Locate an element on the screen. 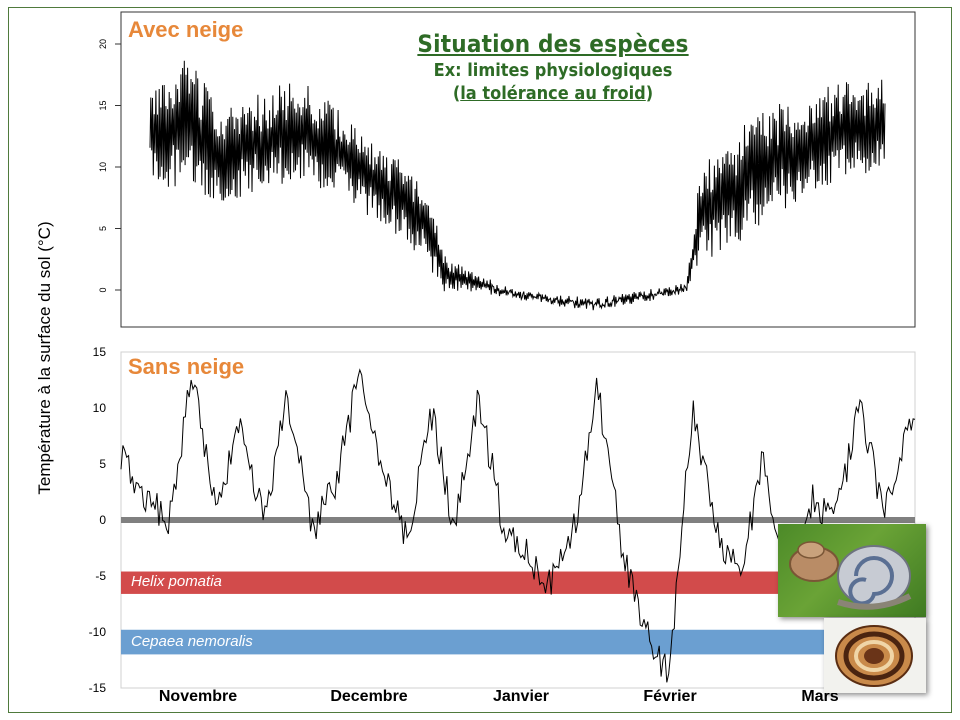 Image resolution: width=960 pixels, height=720 pixels. slide-subtitle-2: (la tolérance au froid) is located at coordinates (553, 93).